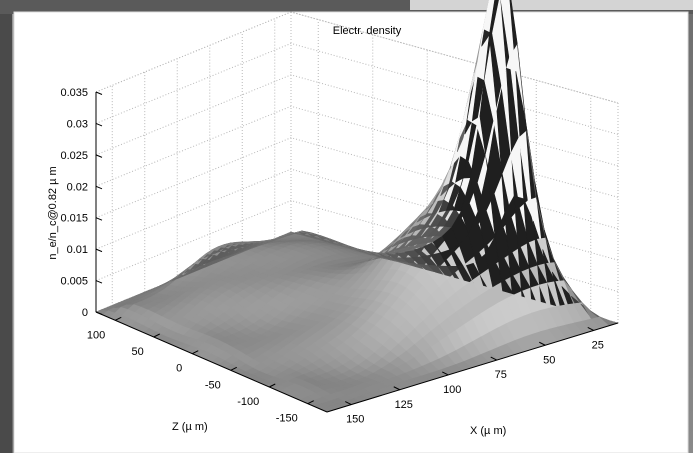  I want to click on z-tick-label: 0.03, so click(77, 124).